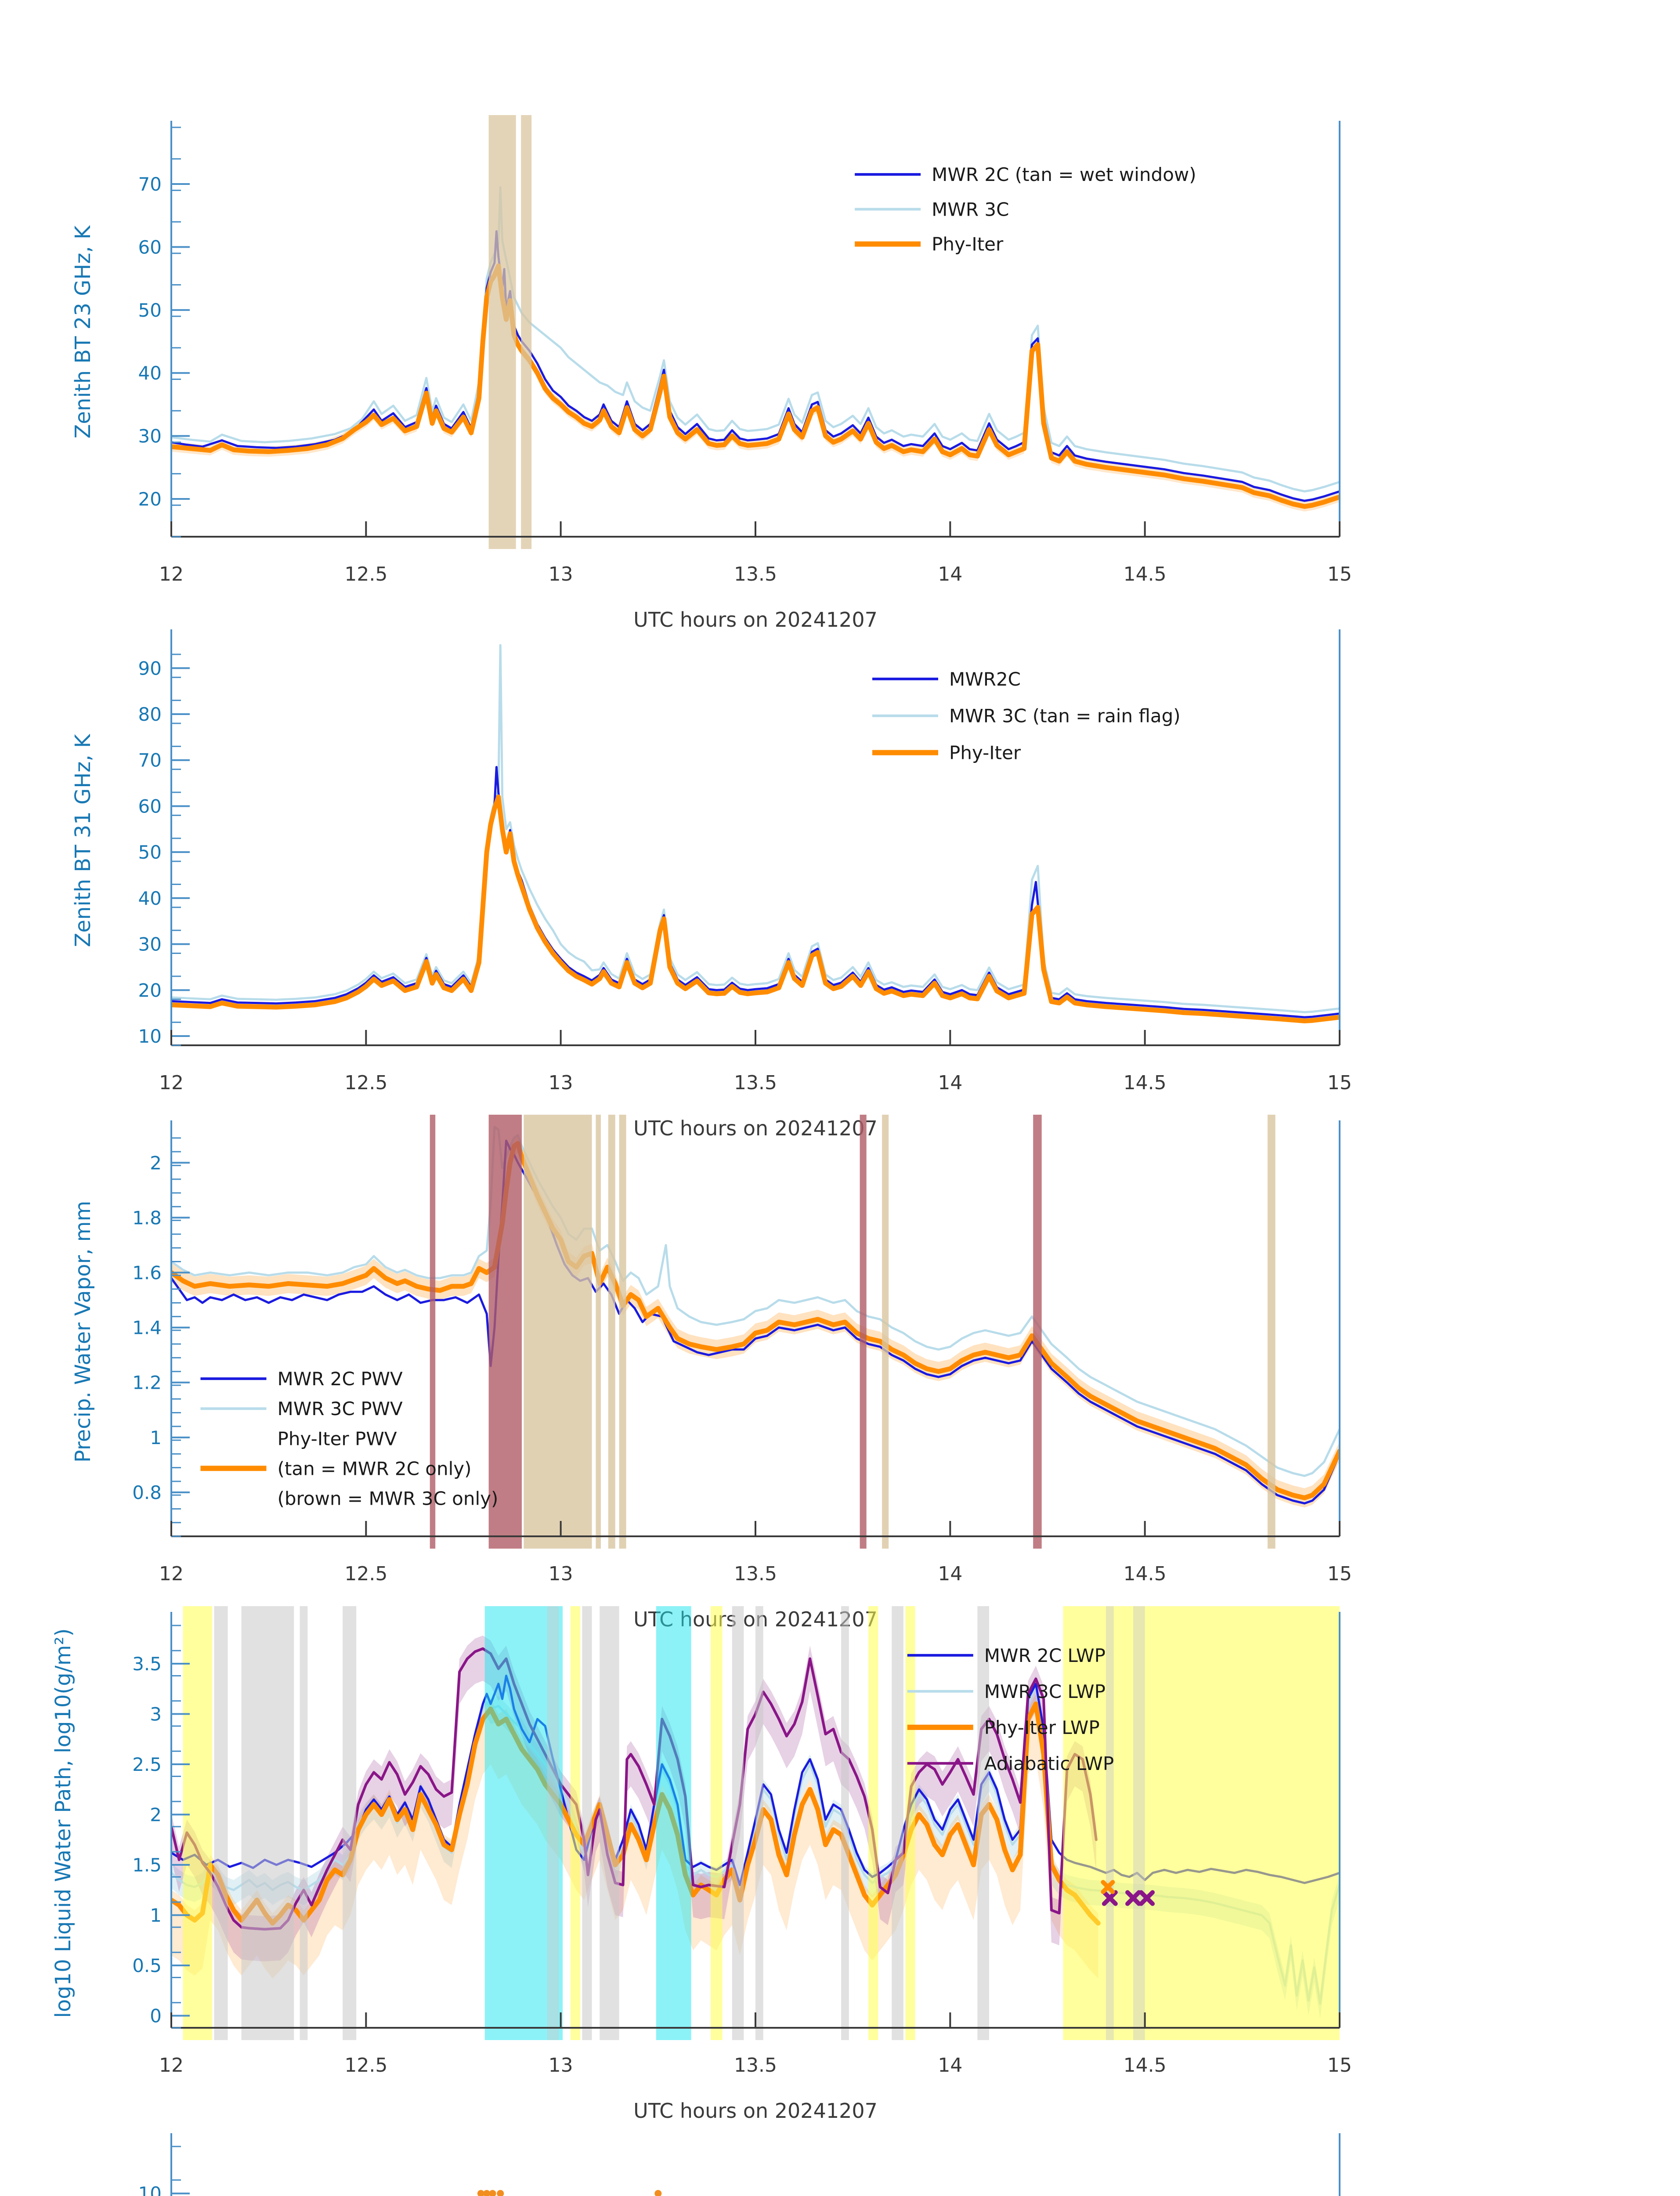 Image resolution: width=1680 pixels, height=2196 pixels. What do you see at coordinates (756, 386) in the screenshot?
I see `series-phy-iter` at bounding box center [756, 386].